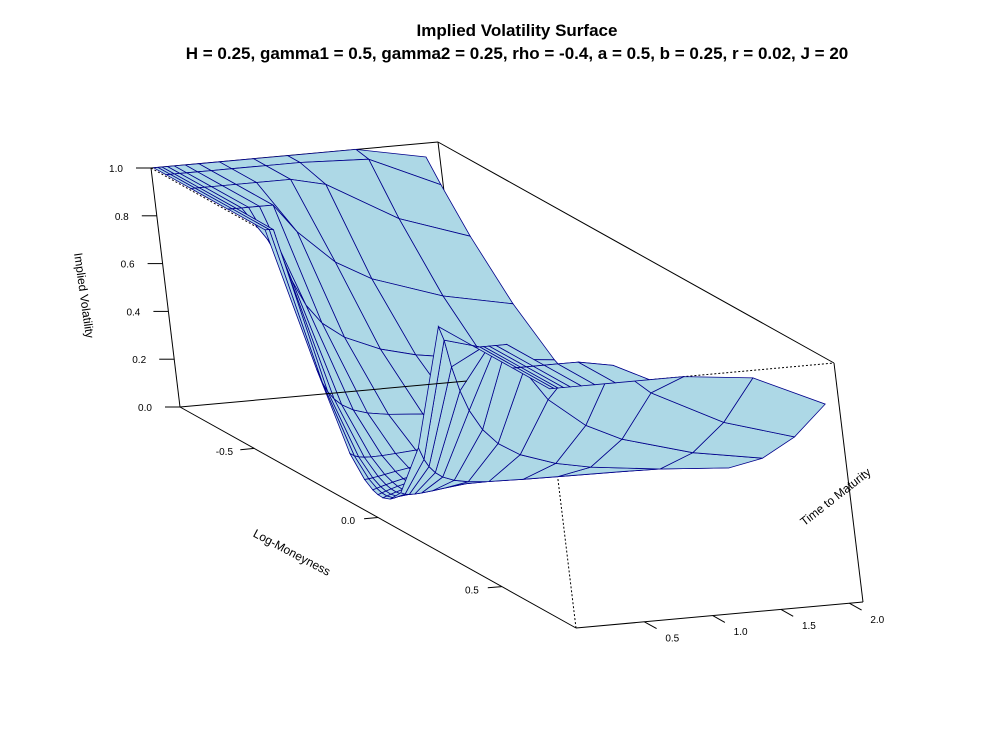  I want to click on y-tick-label: 0.5, so click(672, 638).